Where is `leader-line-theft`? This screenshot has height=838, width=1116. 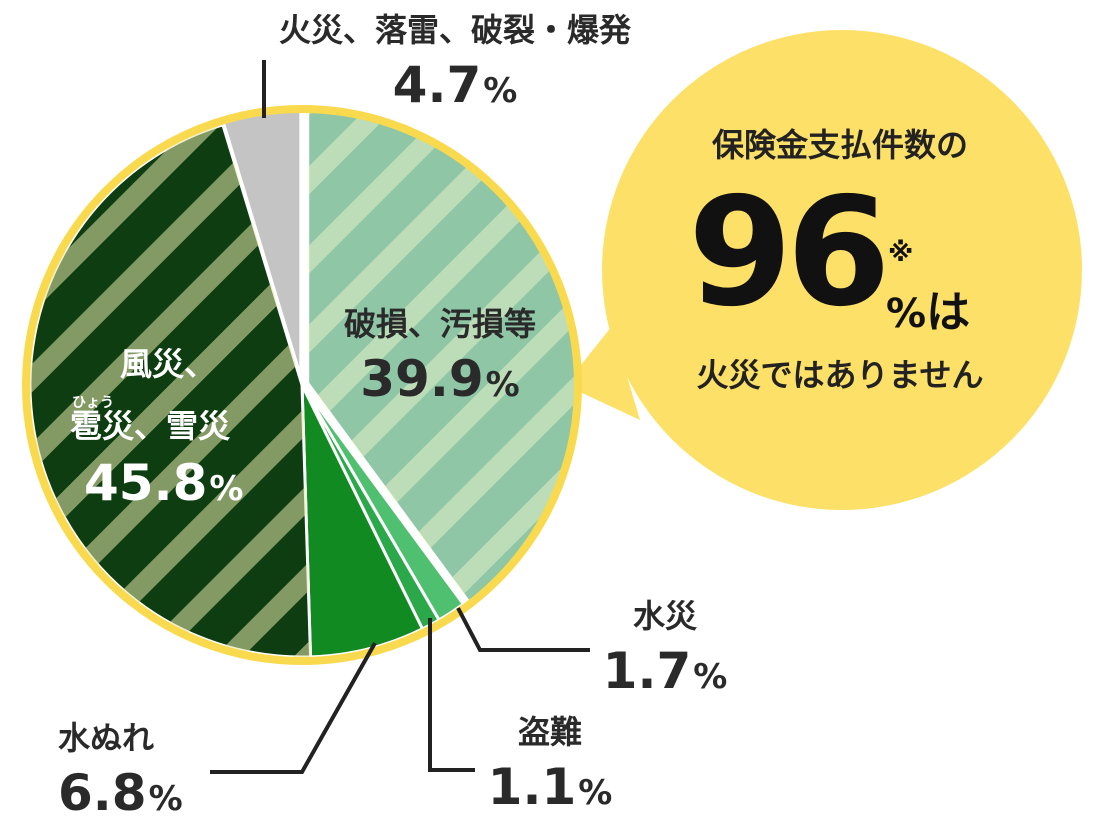
leader-line-theft is located at coordinates (451, 695).